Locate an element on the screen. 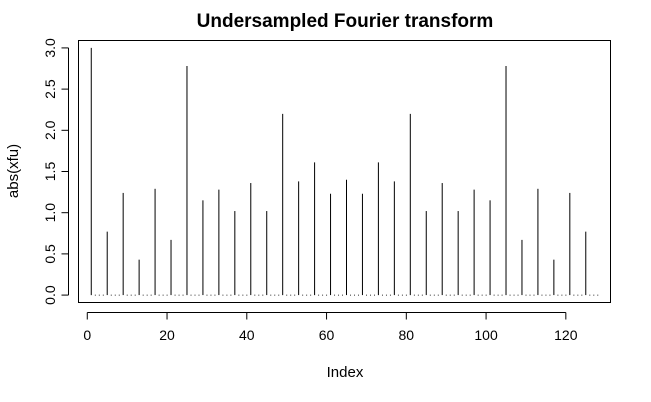 The image size is (651, 402). y-tick-label-0: 0.0 is located at coordinates (50, 295).